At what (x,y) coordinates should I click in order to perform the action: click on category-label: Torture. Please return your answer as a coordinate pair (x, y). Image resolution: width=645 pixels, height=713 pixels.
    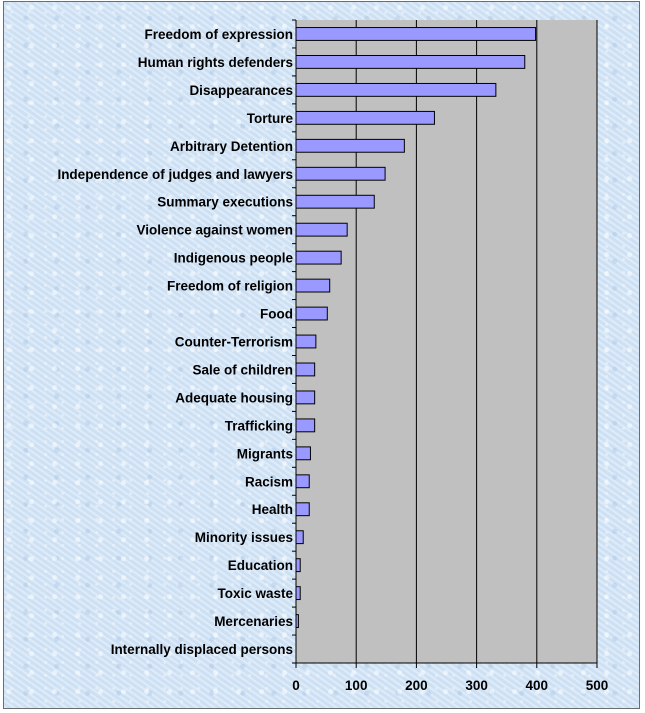
    Looking at the image, I should click on (270, 118).